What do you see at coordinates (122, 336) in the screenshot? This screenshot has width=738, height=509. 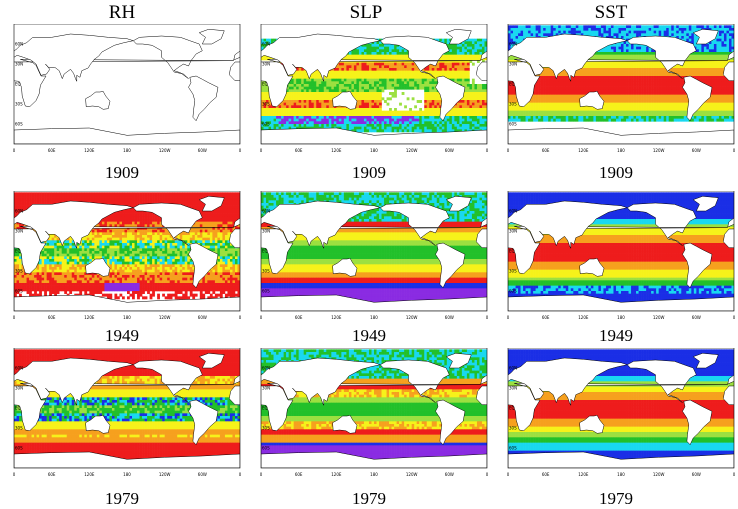 I see `year-label-rh-1949: 1949` at bounding box center [122, 336].